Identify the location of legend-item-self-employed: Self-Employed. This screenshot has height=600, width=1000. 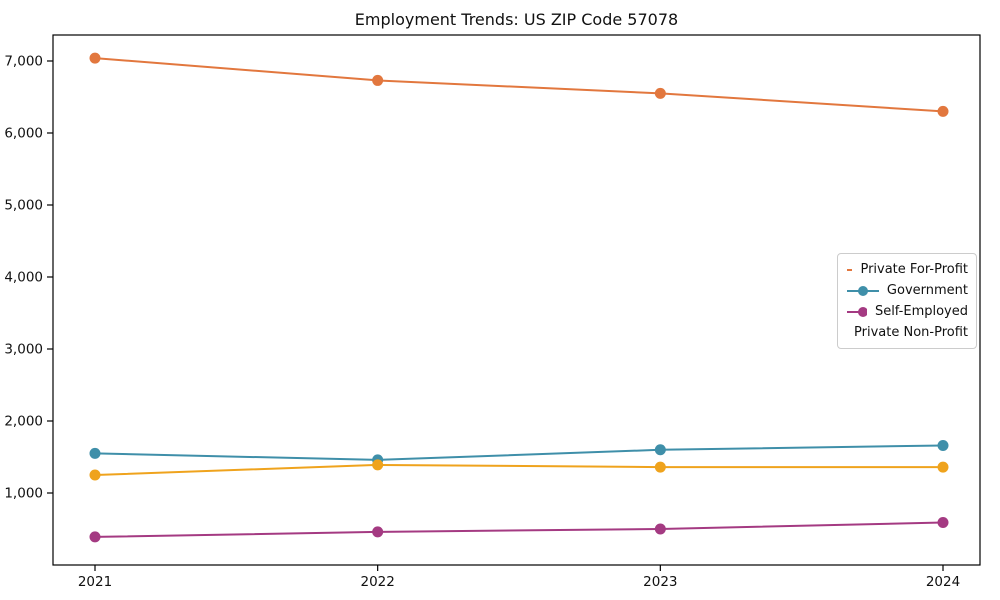
(907, 311).